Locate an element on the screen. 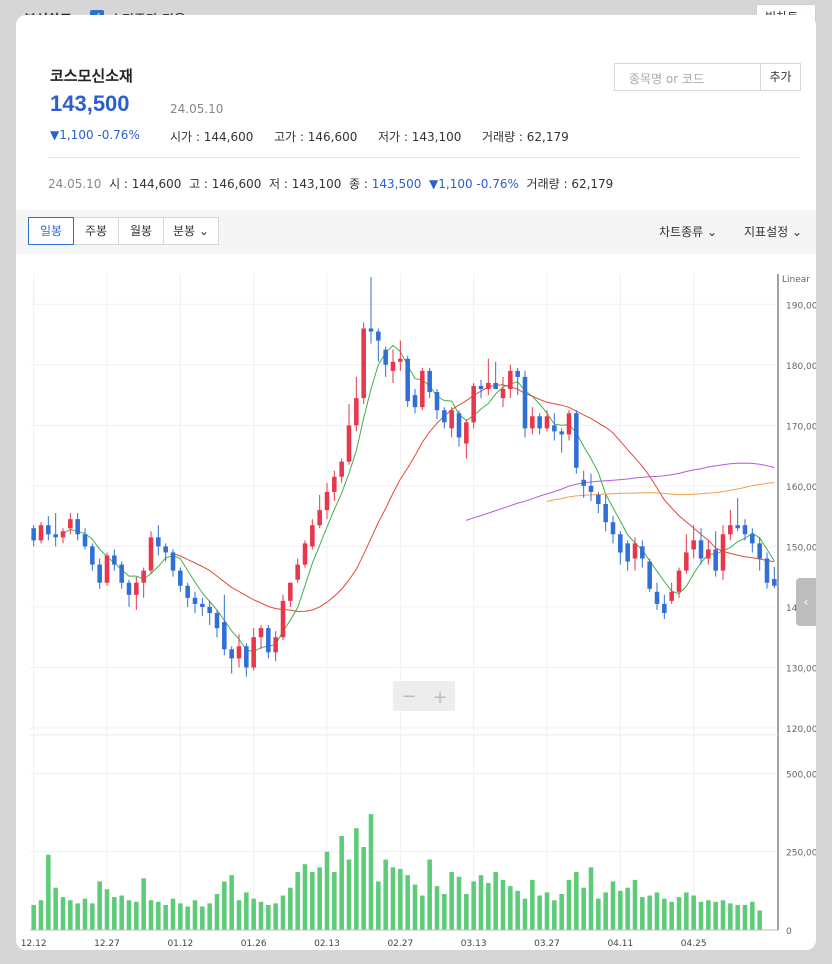 Image resolution: width=832 pixels, height=964 pixels. ma120-line is located at coordinates (660, 492).